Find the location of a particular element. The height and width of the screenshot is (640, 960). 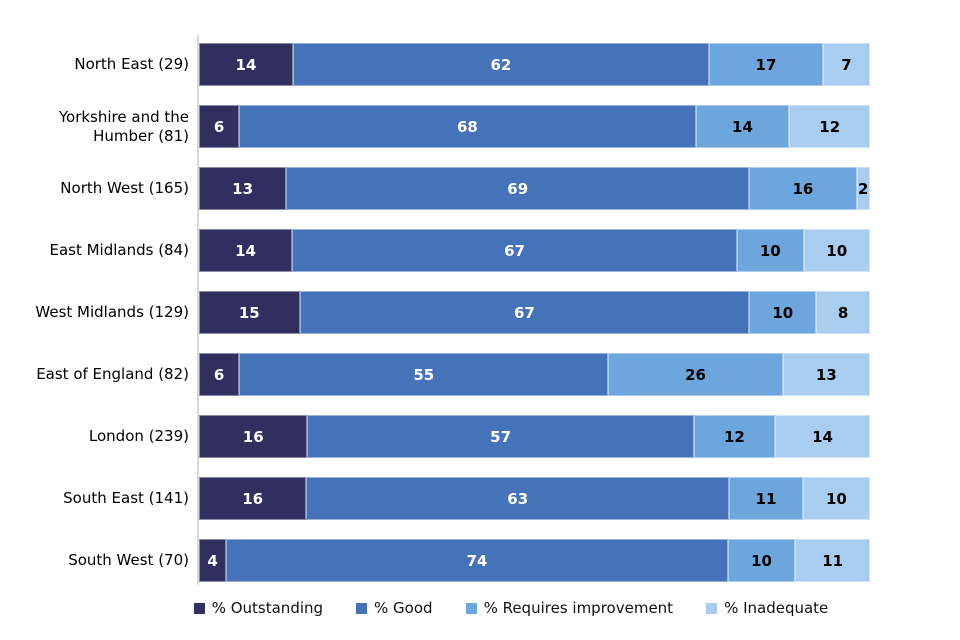

bar-segment-good: 63 is located at coordinates (518, 498).